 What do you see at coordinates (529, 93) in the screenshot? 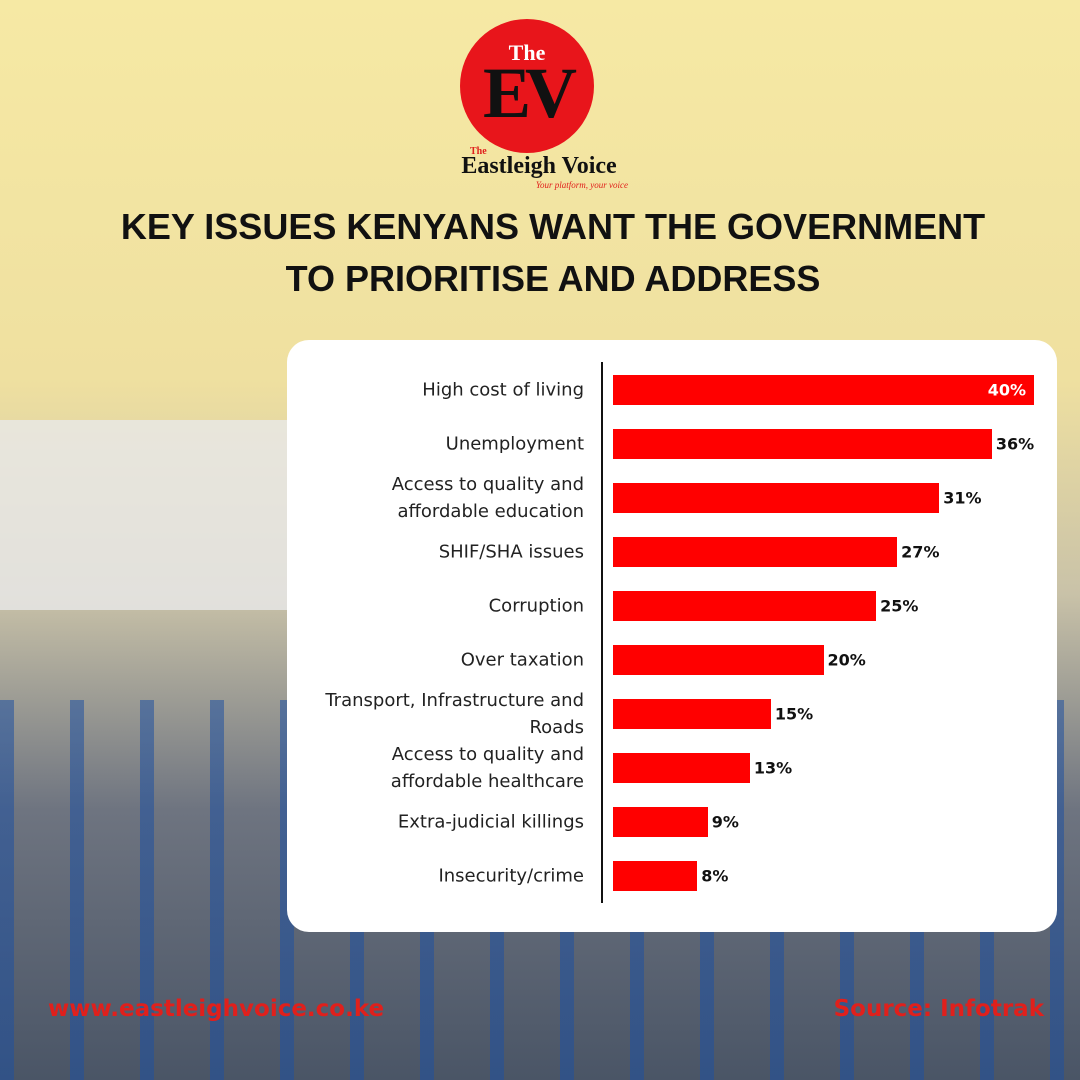
I see `logo-big: EV` at bounding box center [529, 93].